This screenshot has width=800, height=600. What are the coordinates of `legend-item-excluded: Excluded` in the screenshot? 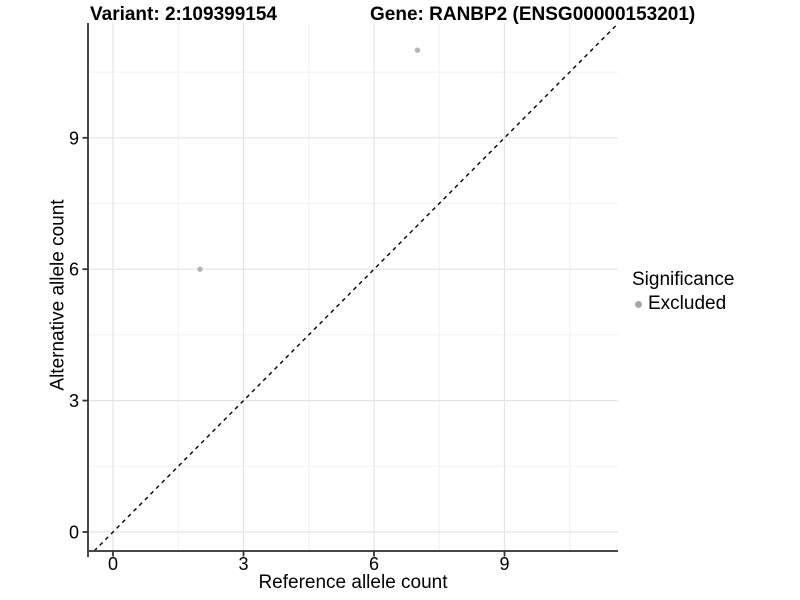 It's located at (683, 303).